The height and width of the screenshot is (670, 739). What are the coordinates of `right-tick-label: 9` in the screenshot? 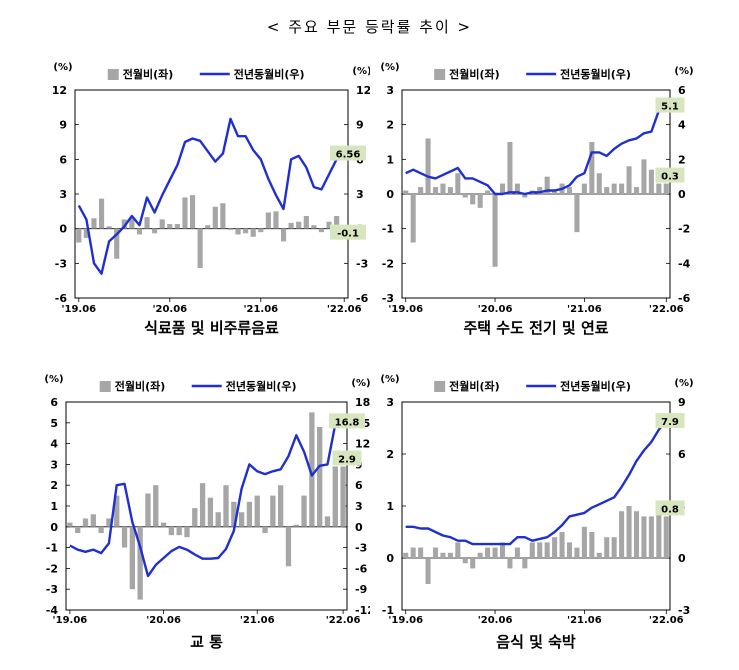 It's located at (360, 125).